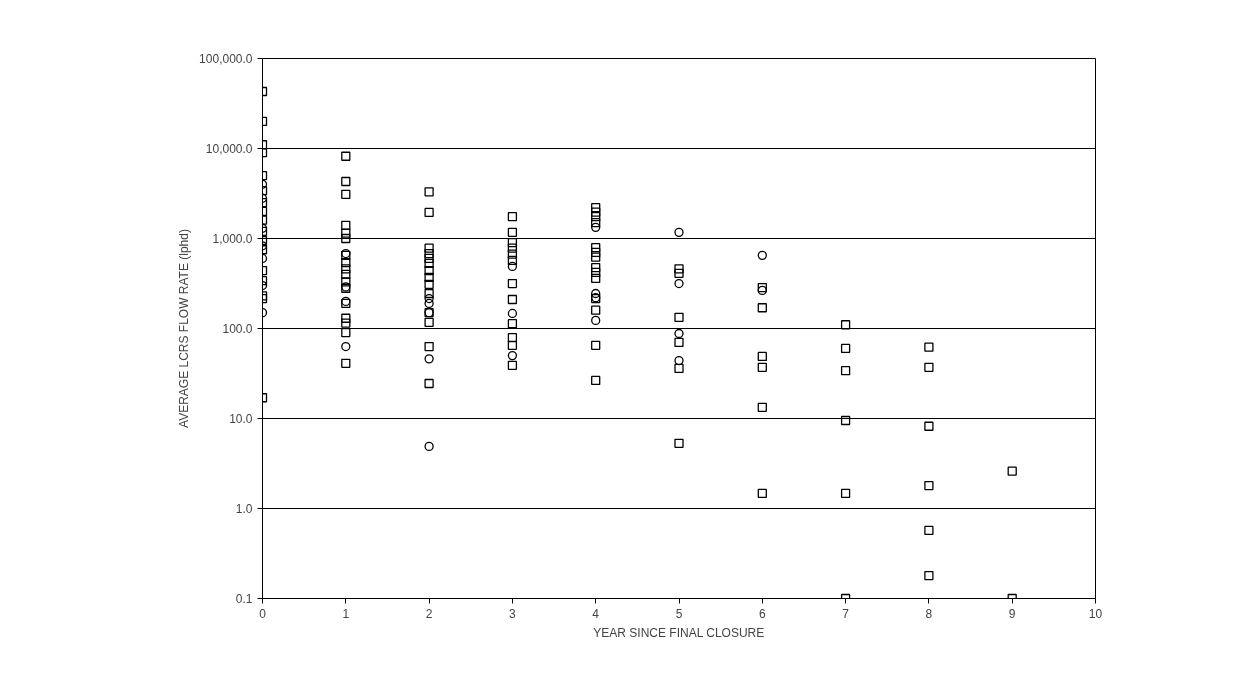  Describe the element at coordinates (244, 599) in the screenshot. I see `y-tick-label: 0.1` at that location.